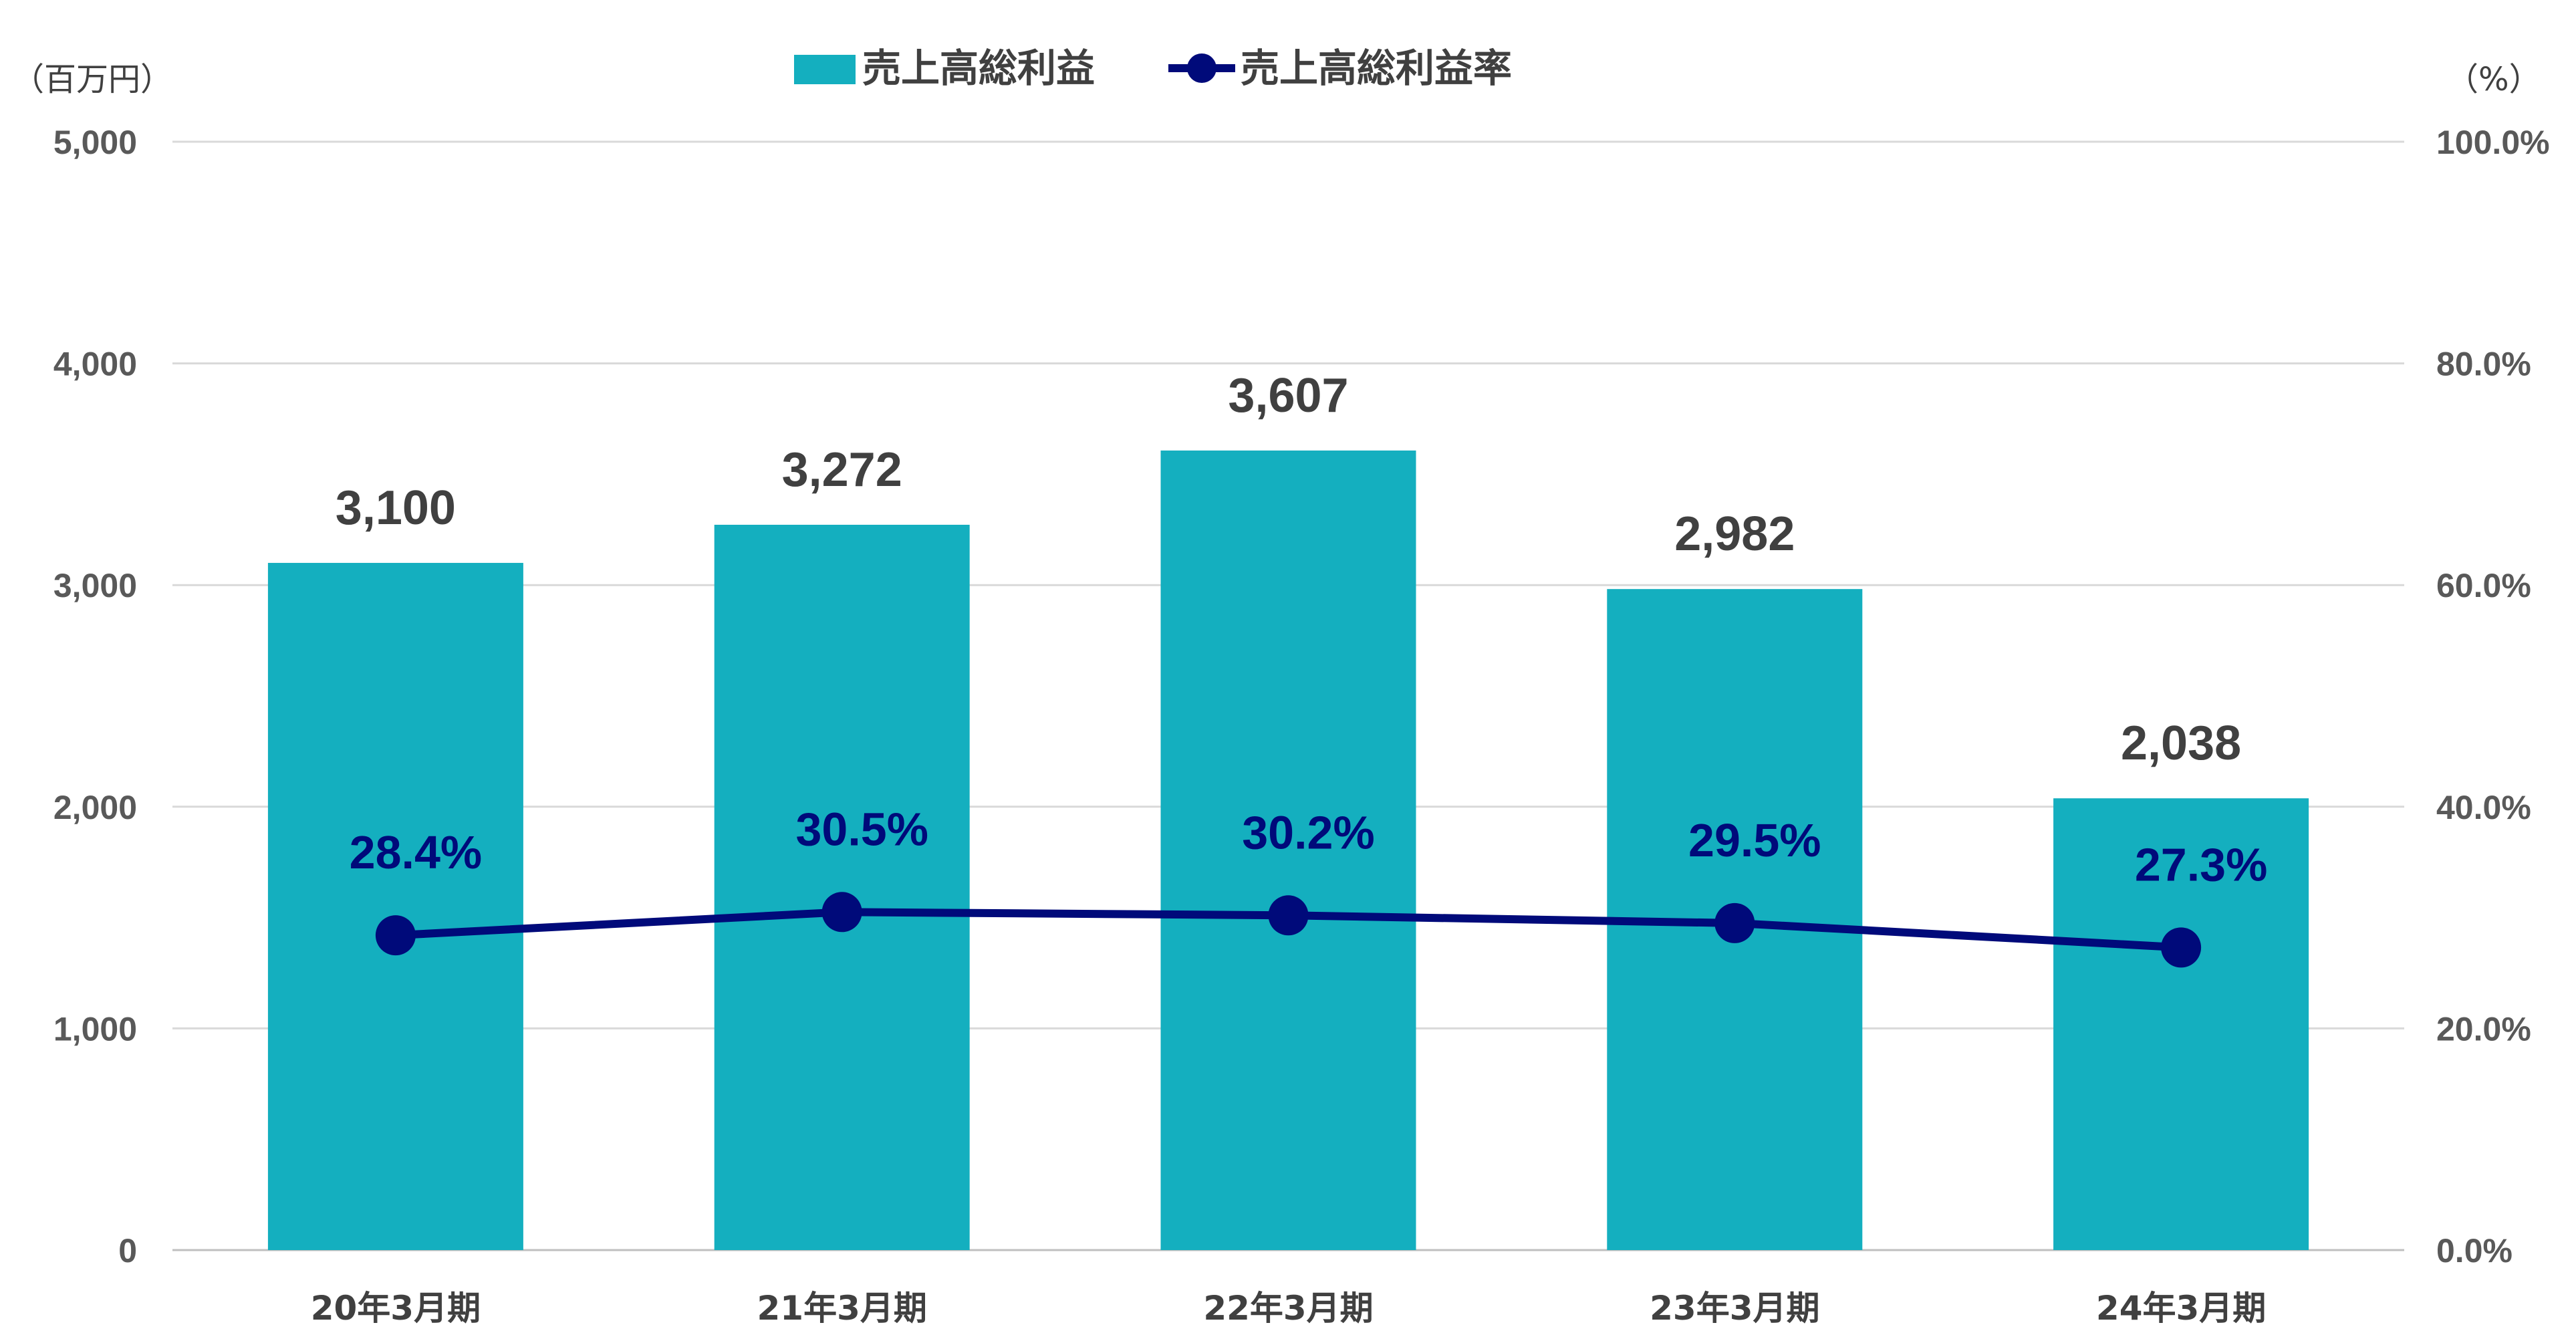 The width and height of the screenshot is (2576, 1343). Describe the element at coordinates (978, 68) in the screenshot. I see `legend-label-bar: 売上高総利益` at that location.